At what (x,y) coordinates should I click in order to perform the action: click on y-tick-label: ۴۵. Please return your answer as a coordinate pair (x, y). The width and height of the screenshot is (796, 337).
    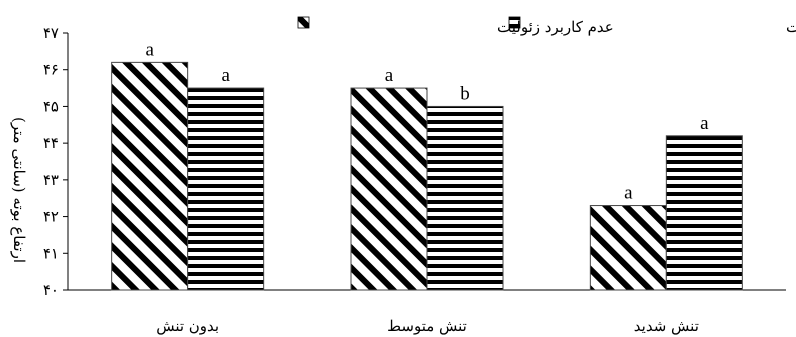
    Looking at the image, I should click on (51, 106).